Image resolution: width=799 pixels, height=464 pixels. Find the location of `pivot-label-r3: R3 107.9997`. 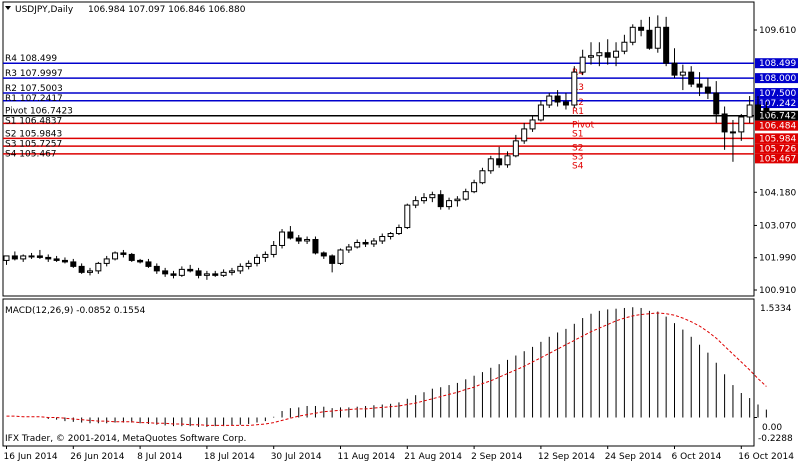

pivot-label-r3: R3 107.9997 is located at coordinates (34, 74).